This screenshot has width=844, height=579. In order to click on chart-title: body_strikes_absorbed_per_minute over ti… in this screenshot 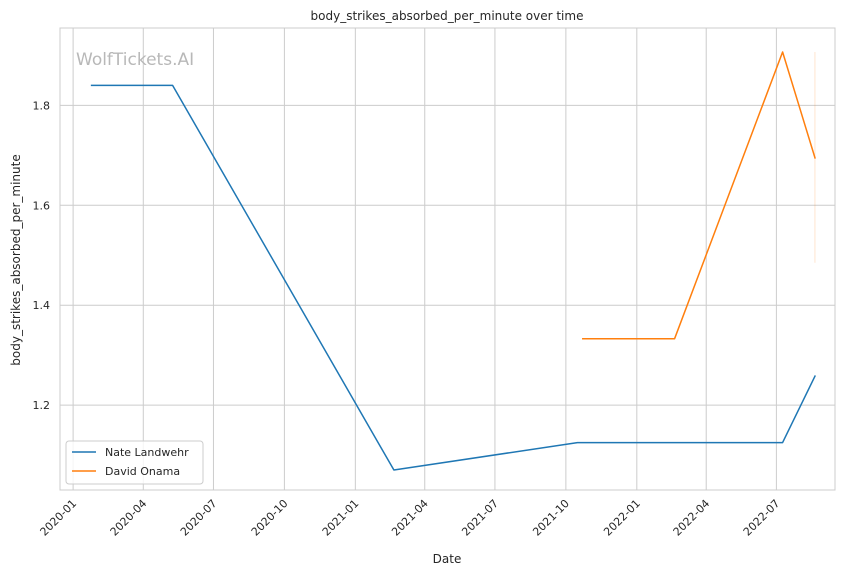, I will do `click(447, 16)`.